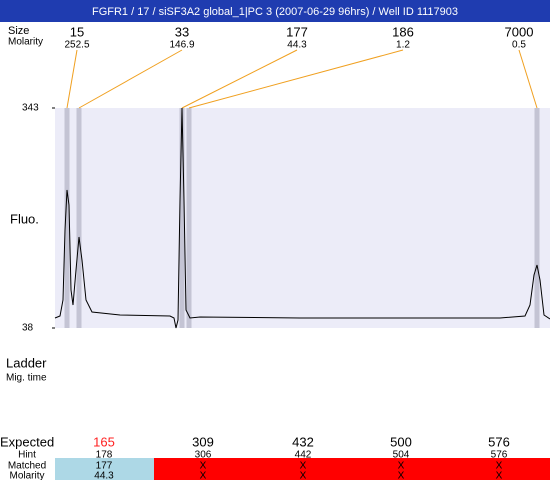 The width and height of the screenshot is (550, 480). I want to click on peak-size: 7000, so click(519, 31).